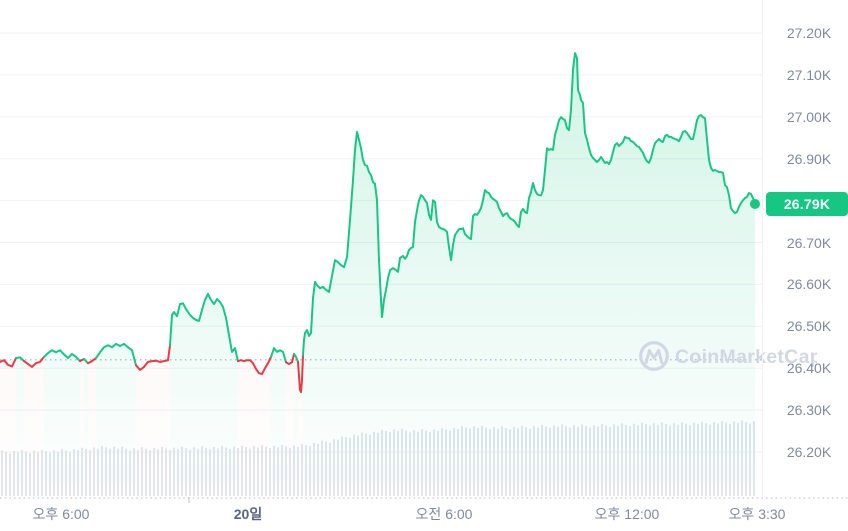 The height and width of the screenshot is (531, 848). Describe the element at coordinates (809, 33) in the screenshot. I see `y-axis-tick: 27.20K` at that location.